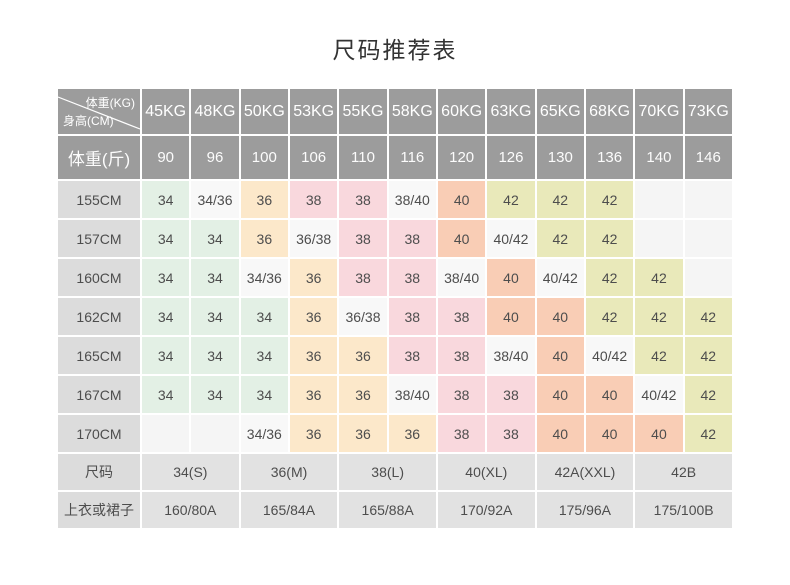 This screenshot has width=790, height=585. Describe the element at coordinates (363, 316) in the screenshot. I see `size-cell: 36/38` at that location.